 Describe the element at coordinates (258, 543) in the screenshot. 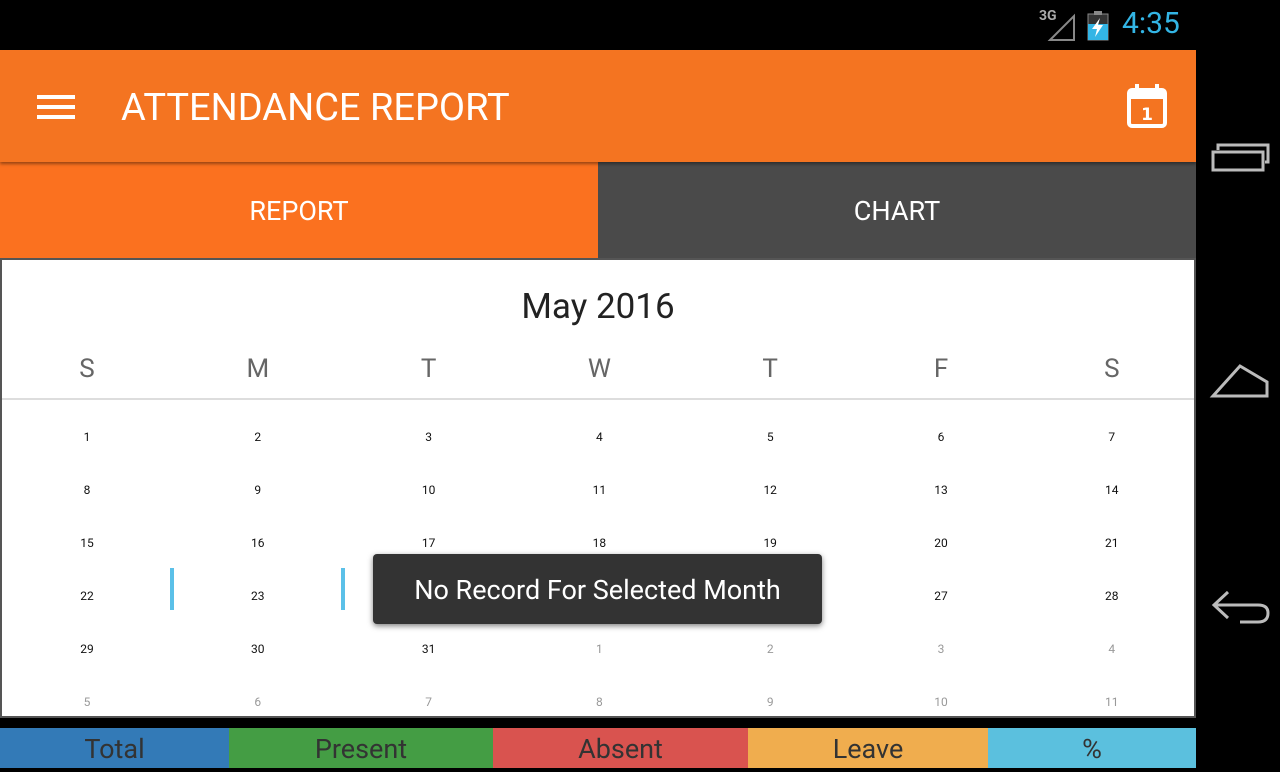

I see `calendar-day: 16` at that location.